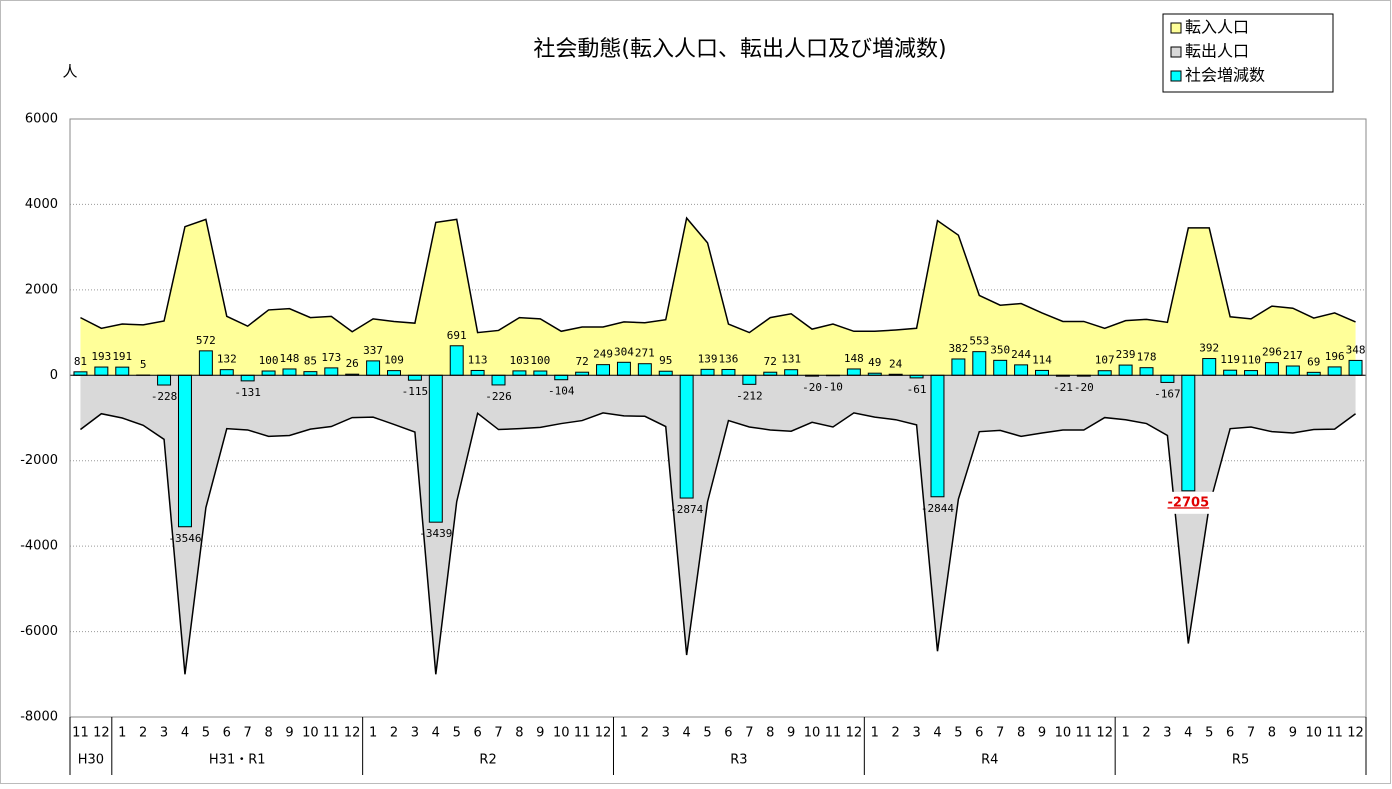 This screenshot has height=789, width=1392. What do you see at coordinates (39, 546) in the screenshot?
I see `y-tick-label: -4000` at bounding box center [39, 546].